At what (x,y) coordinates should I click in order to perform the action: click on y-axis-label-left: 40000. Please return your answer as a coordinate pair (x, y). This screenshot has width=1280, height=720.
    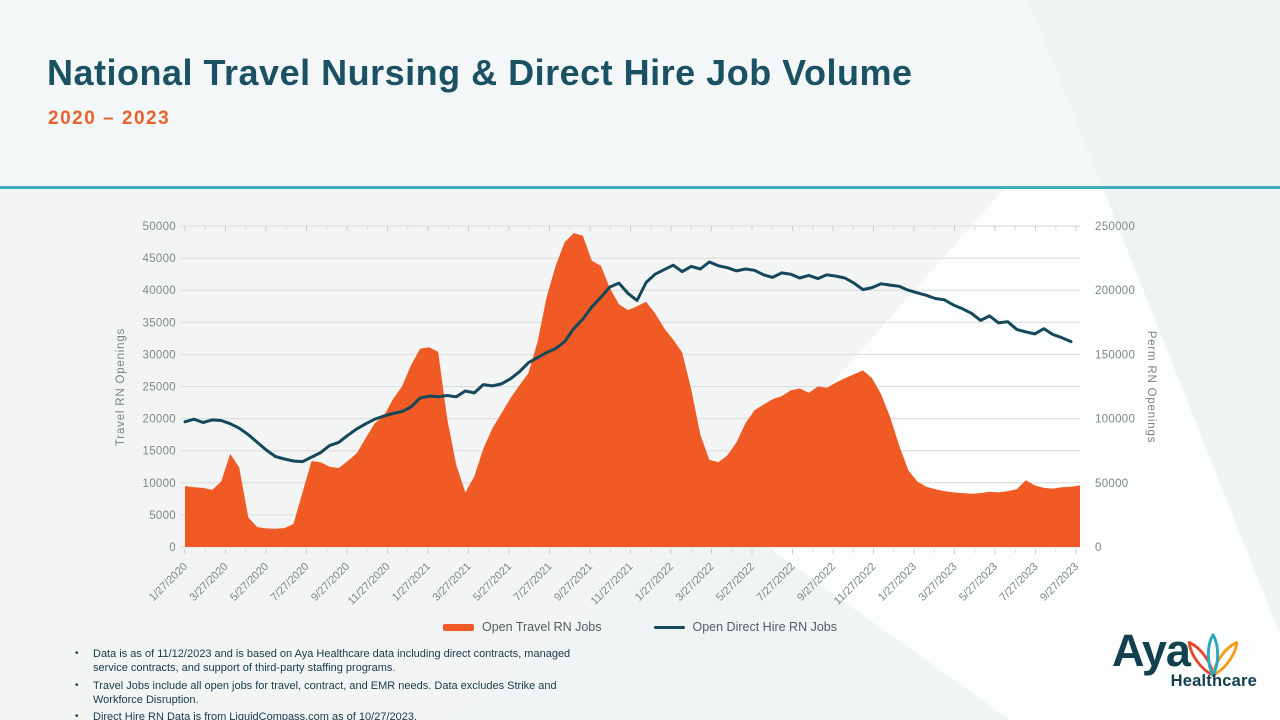
    Looking at the image, I should click on (159, 291).